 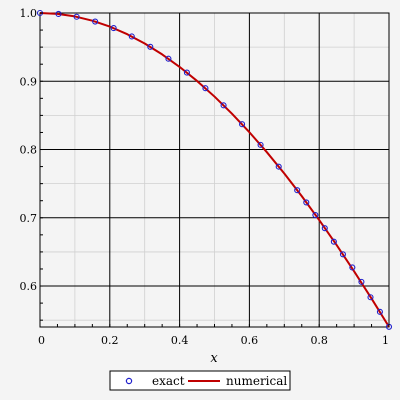 I want to click on y-tick-label: 1.0, so click(x=29, y=13).